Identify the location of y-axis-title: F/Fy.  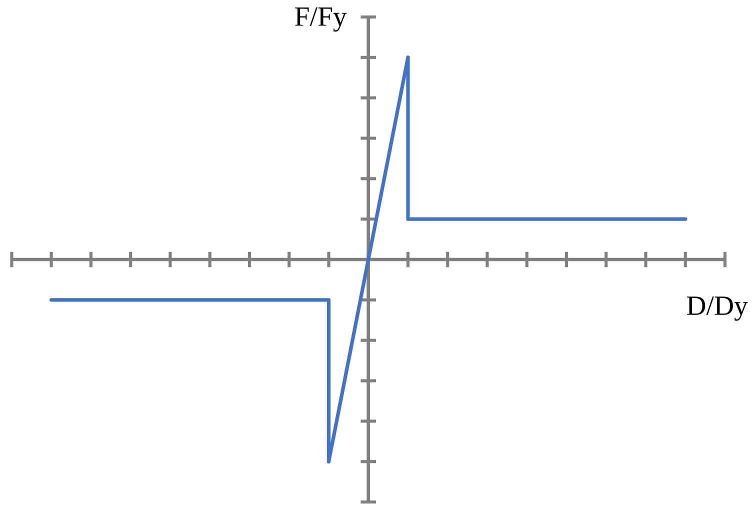
(321, 19).